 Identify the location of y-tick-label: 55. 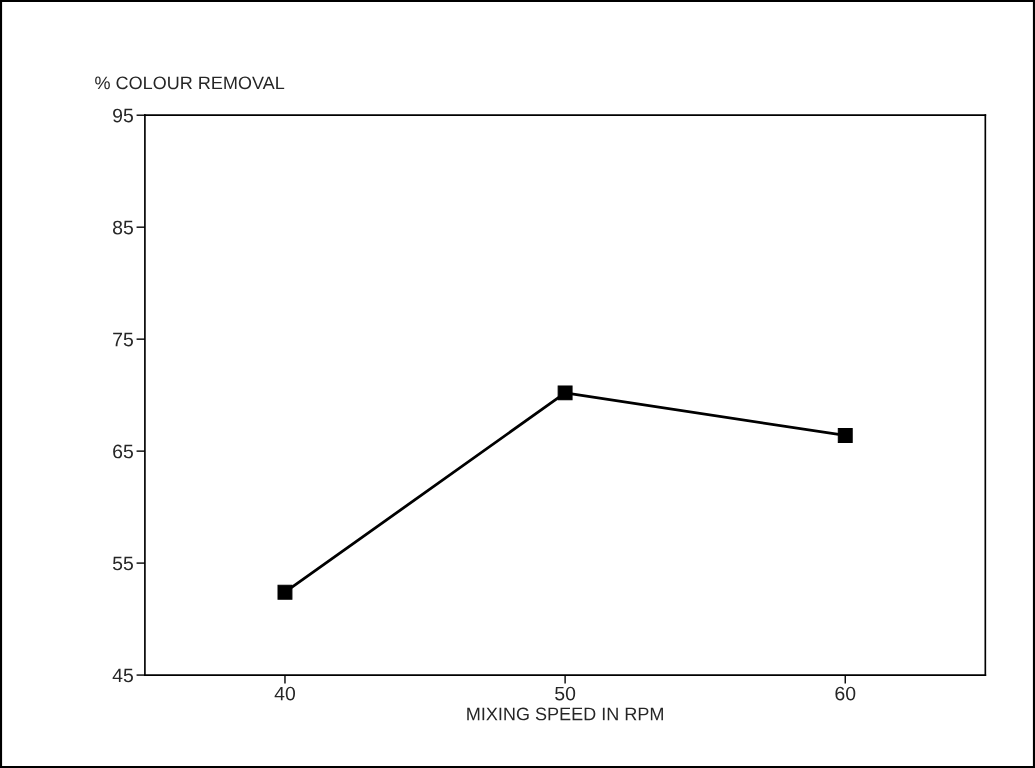
(122, 563).